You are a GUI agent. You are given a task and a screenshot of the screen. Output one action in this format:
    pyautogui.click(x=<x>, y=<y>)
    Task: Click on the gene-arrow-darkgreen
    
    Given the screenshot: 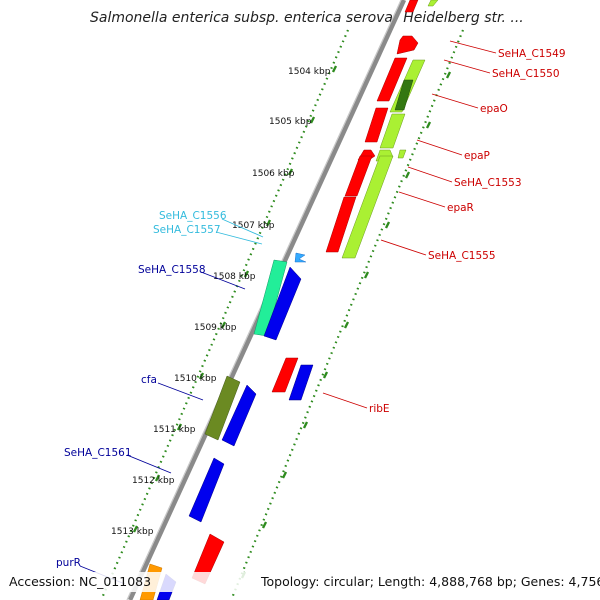 What is the action you would take?
    pyautogui.click(x=404, y=95)
    